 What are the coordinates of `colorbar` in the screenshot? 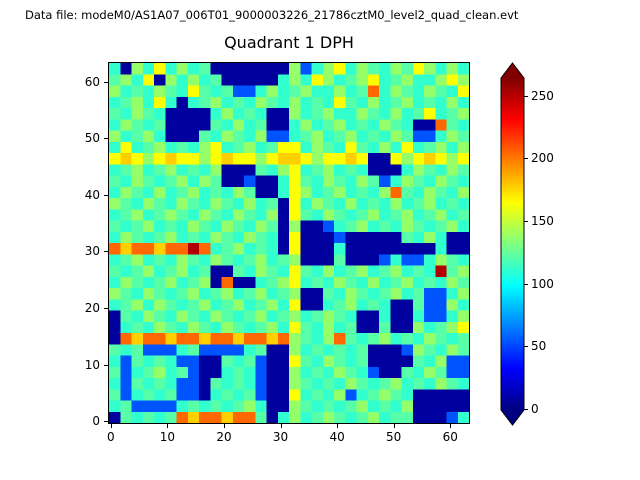 It's located at (512, 244).